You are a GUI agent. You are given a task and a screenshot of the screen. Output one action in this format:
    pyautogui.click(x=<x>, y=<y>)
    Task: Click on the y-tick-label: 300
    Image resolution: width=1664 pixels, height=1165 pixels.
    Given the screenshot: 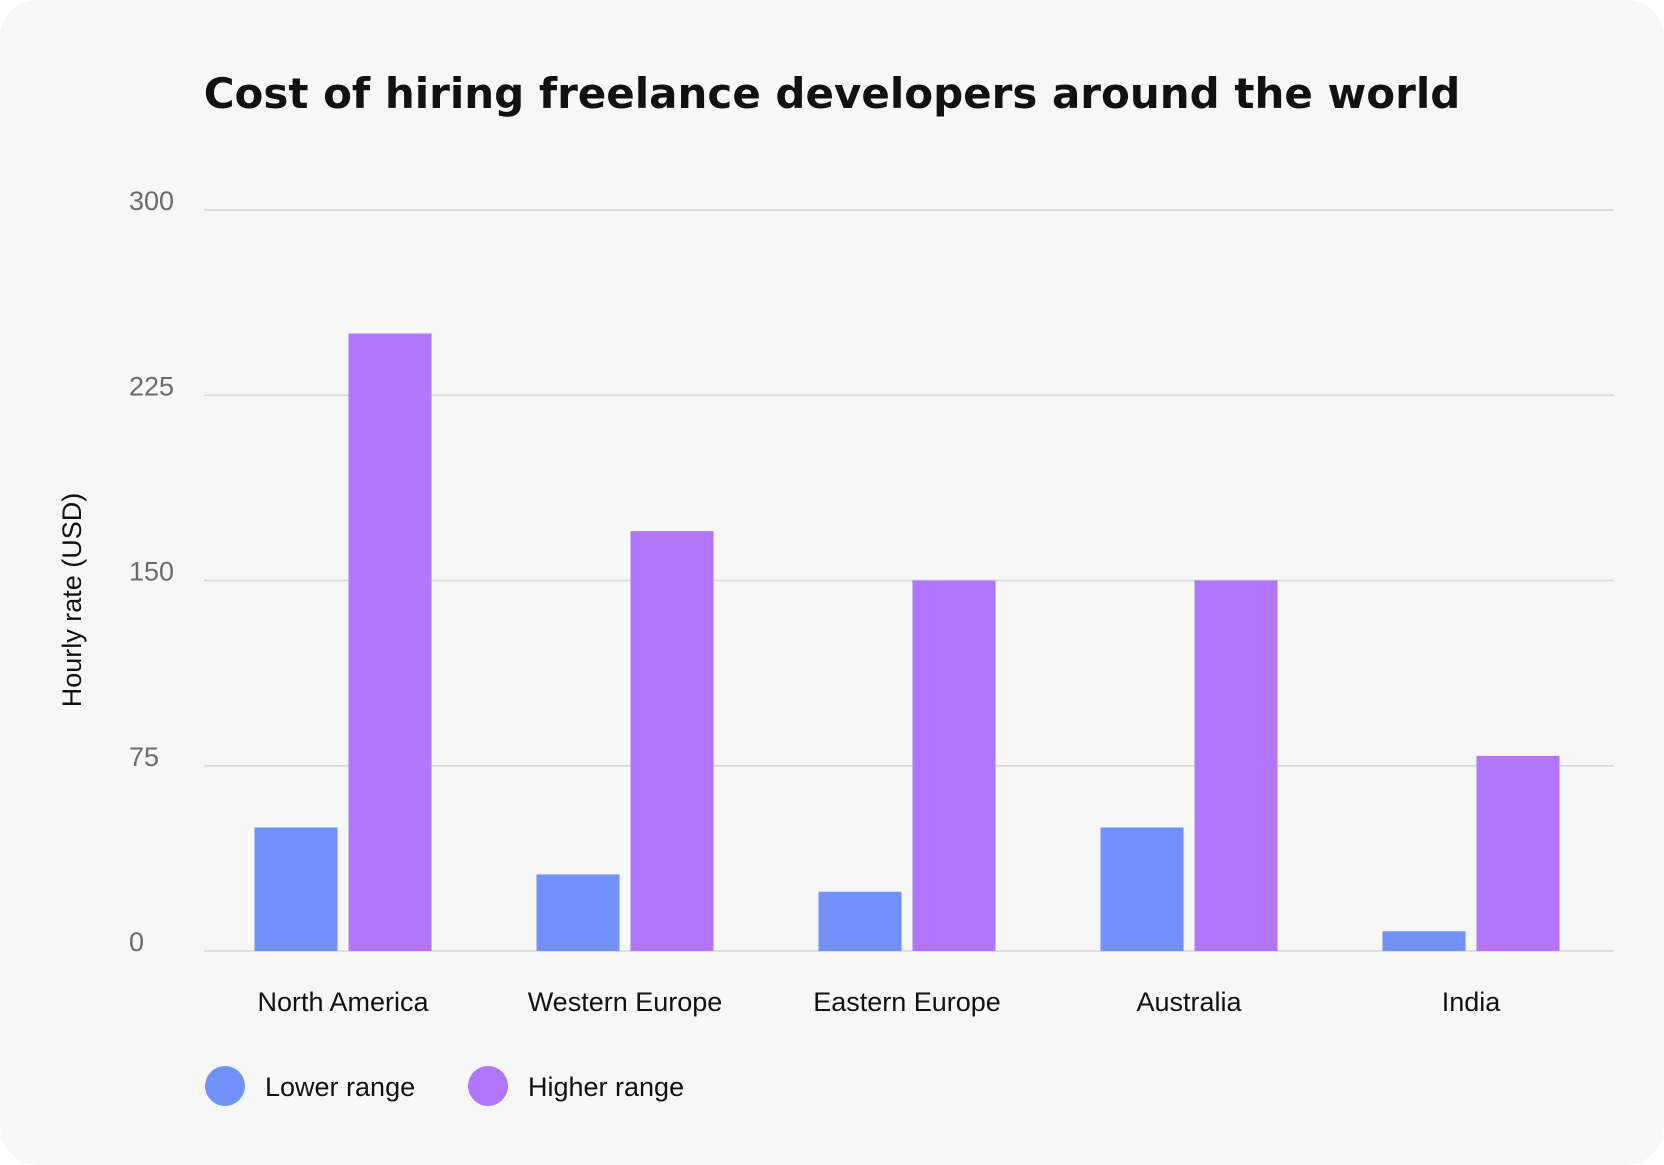 What is the action you would take?
    pyautogui.click(x=151, y=201)
    